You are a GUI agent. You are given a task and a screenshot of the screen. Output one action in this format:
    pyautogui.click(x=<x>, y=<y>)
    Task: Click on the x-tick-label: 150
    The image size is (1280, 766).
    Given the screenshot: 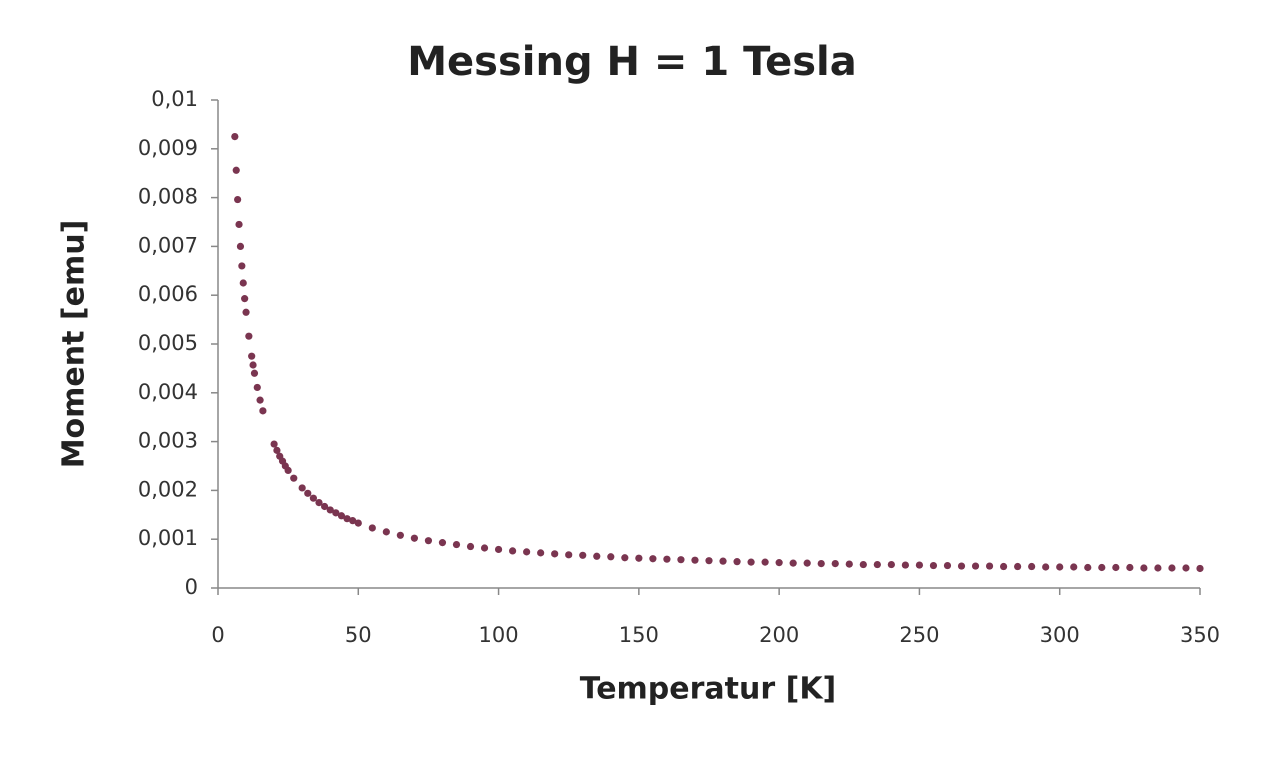 What is the action you would take?
    pyautogui.click(x=639, y=635)
    